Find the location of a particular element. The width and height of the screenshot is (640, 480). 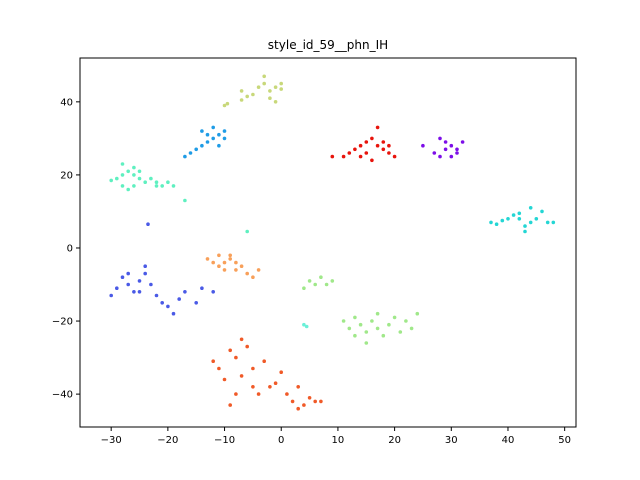

x-axis: −30 −20 −10 0 10 20 30 40 50 is located at coordinates (336, 436).